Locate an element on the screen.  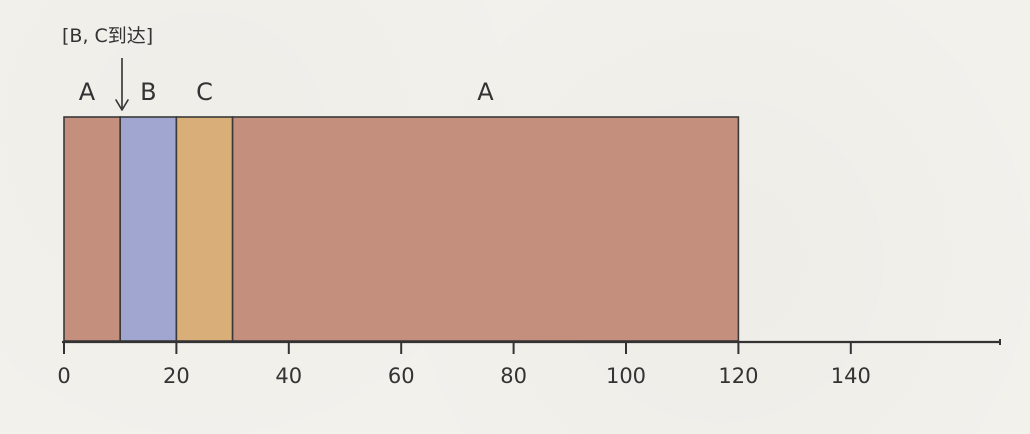
axis-tick-label-20: 20 is located at coordinates (176, 376).